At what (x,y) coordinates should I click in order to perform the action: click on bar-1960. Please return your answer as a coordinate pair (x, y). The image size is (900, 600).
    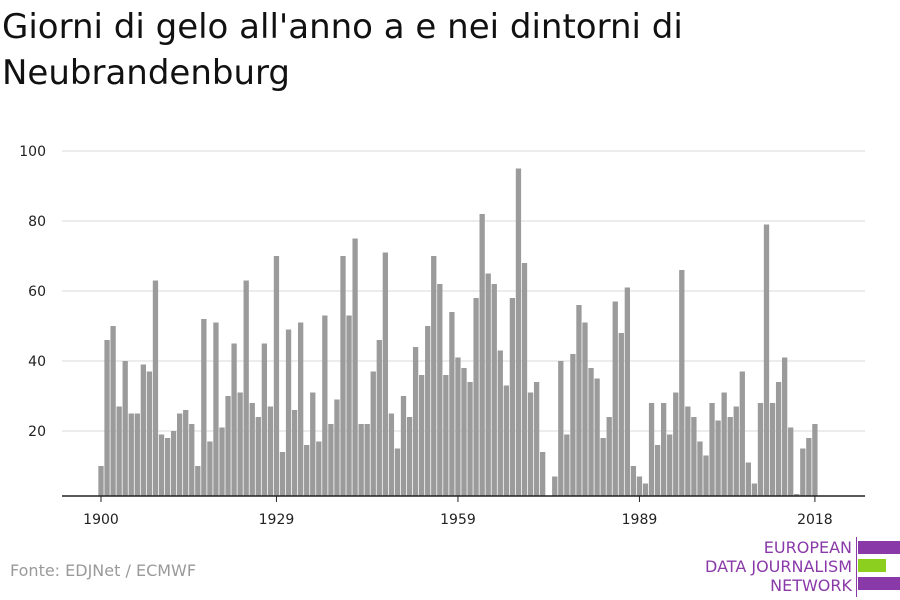
    Looking at the image, I should click on (464, 432).